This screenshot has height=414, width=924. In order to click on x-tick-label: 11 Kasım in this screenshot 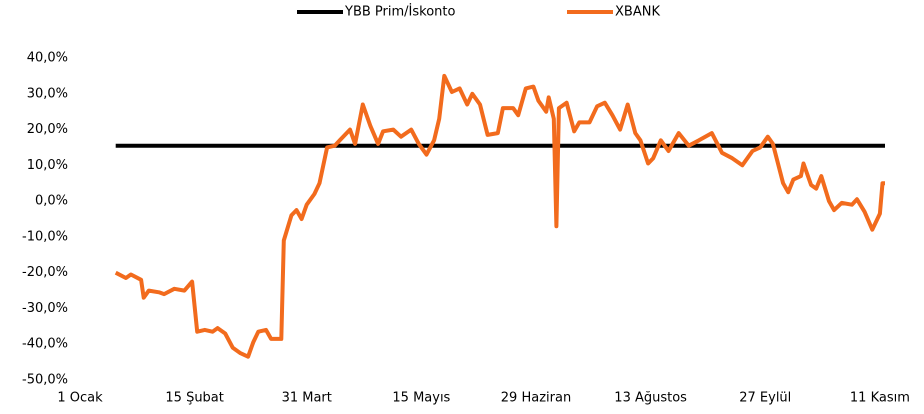, I will do `click(880, 398)`.